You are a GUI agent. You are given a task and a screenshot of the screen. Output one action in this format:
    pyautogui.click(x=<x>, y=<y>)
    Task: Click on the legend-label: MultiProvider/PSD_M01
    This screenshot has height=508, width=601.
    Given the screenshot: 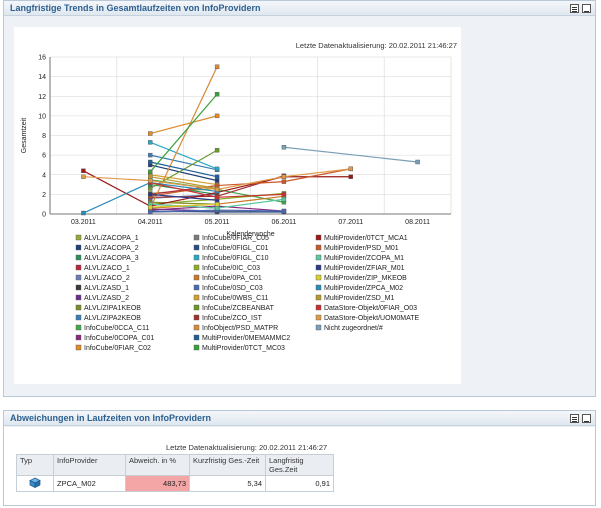 What is the action you would take?
    pyautogui.click(x=361, y=248)
    